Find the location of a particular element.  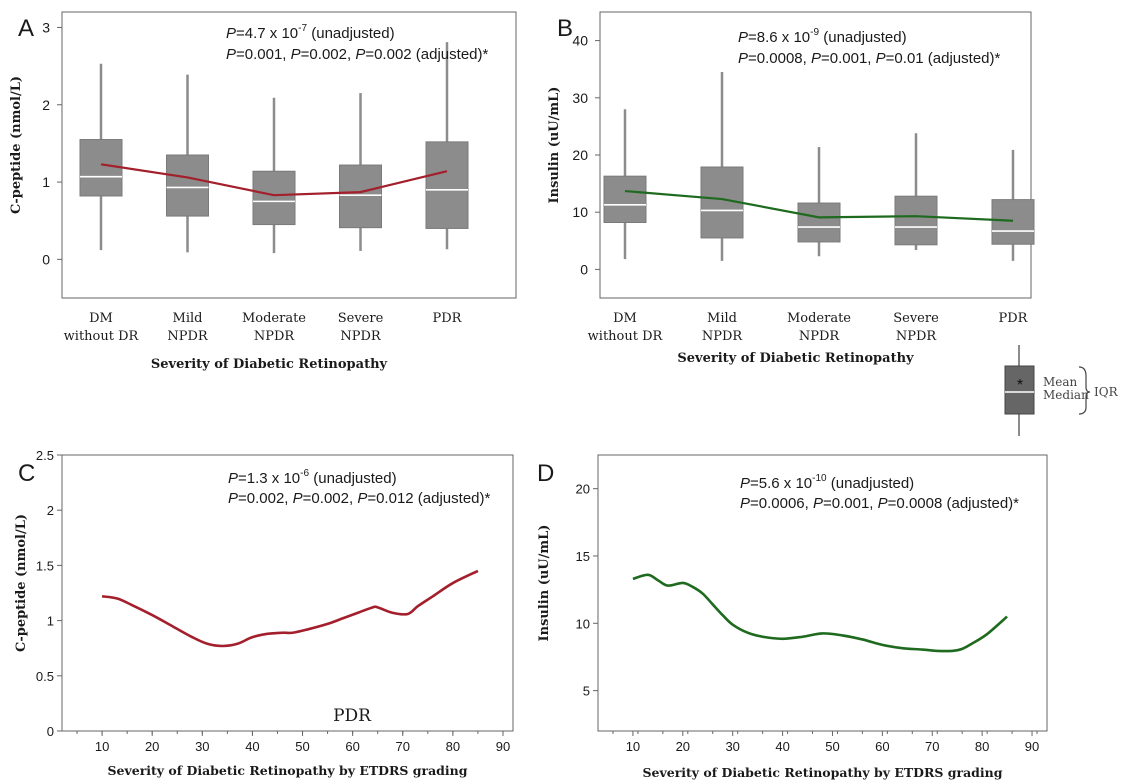

x-tick-label: 50 is located at coordinates (302, 746).